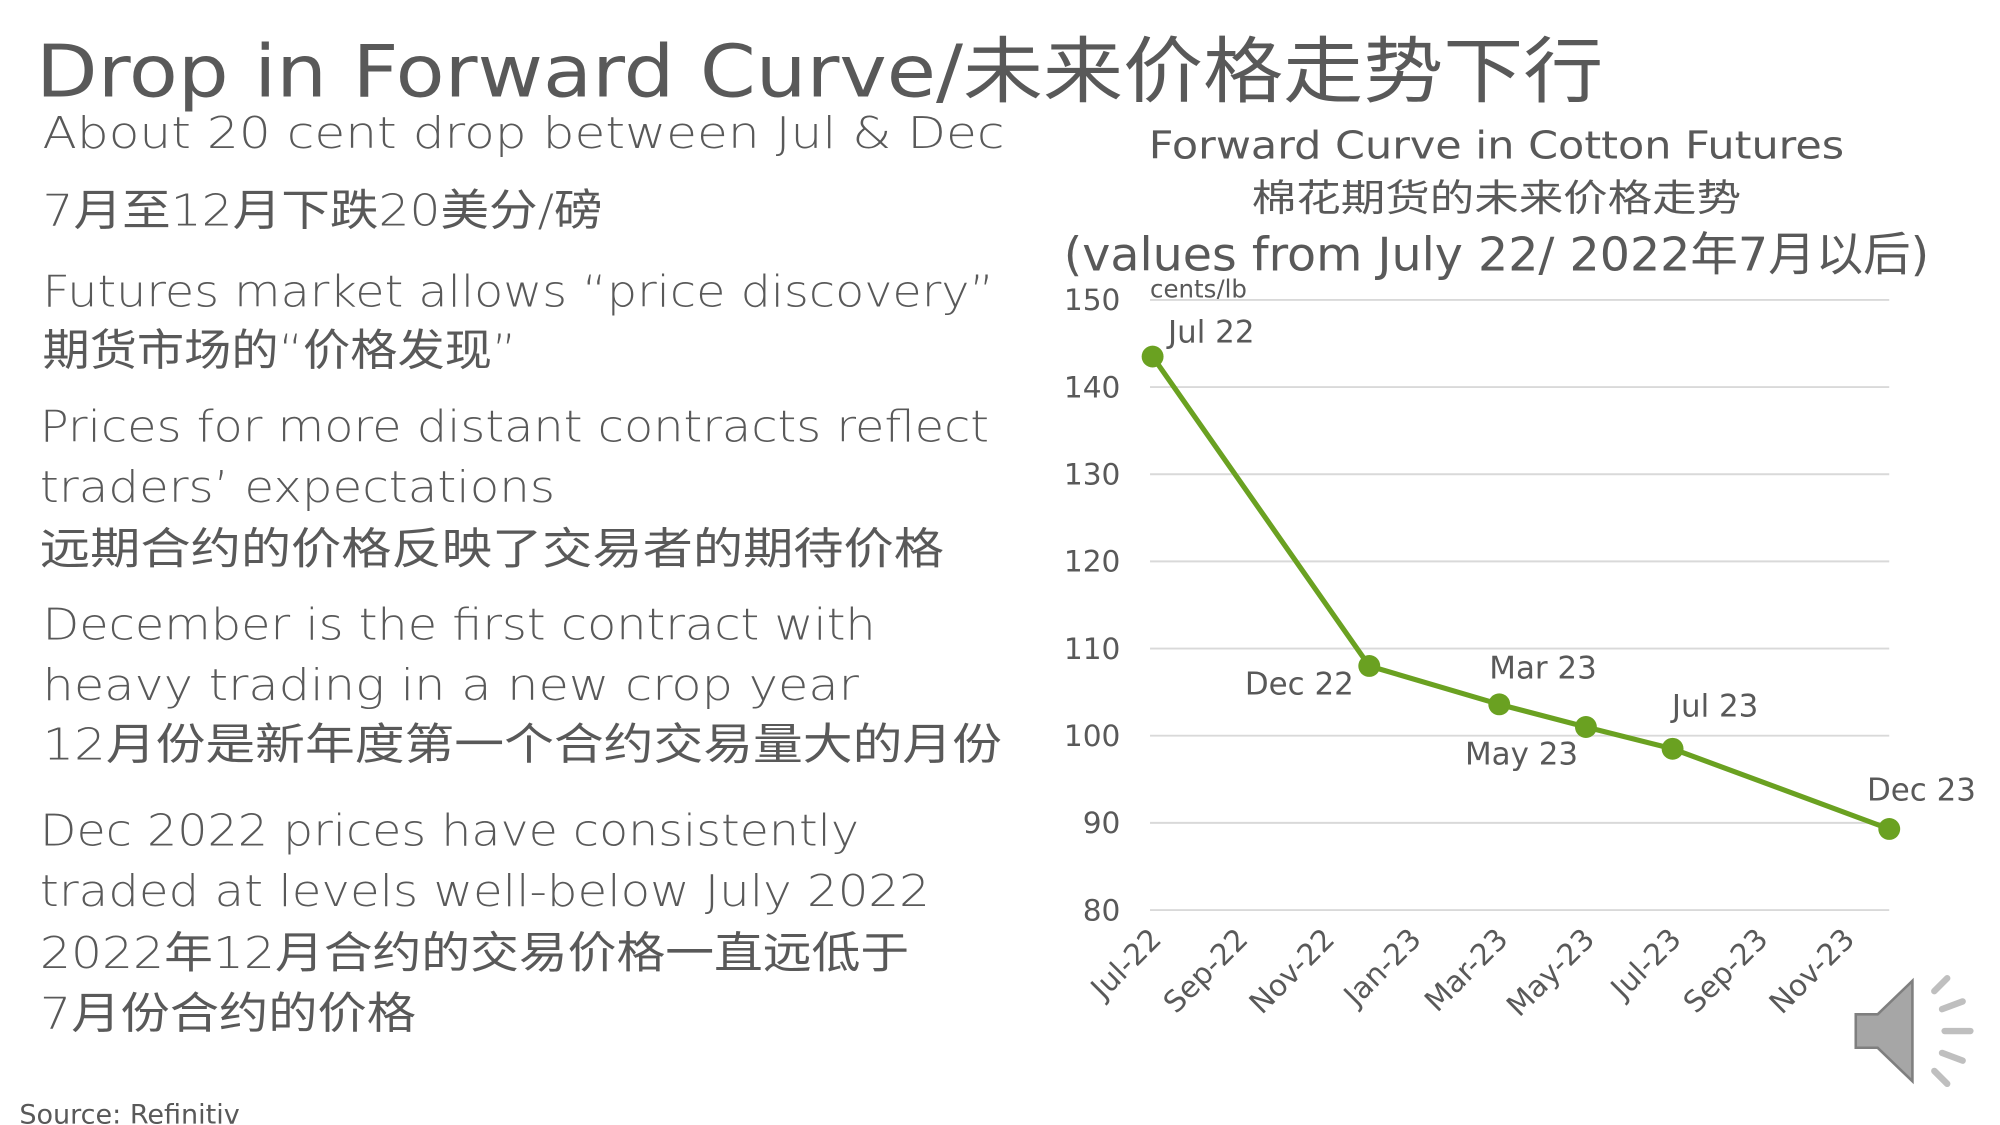 This screenshot has height=1125, width=2000. Describe the element at coordinates (1550, 972) in the screenshot. I see `x-tick-label: May-23` at that location.